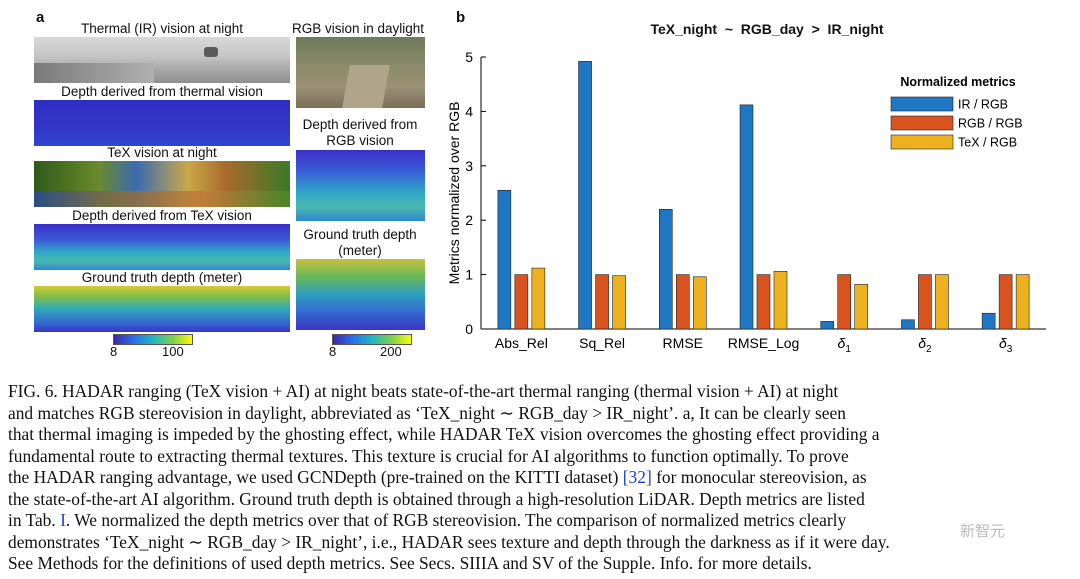 The height and width of the screenshot is (579, 1080). Describe the element at coordinates (360, 250) in the screenshot. I see `label-ground-truth-right-line2: (meter)` at that location.